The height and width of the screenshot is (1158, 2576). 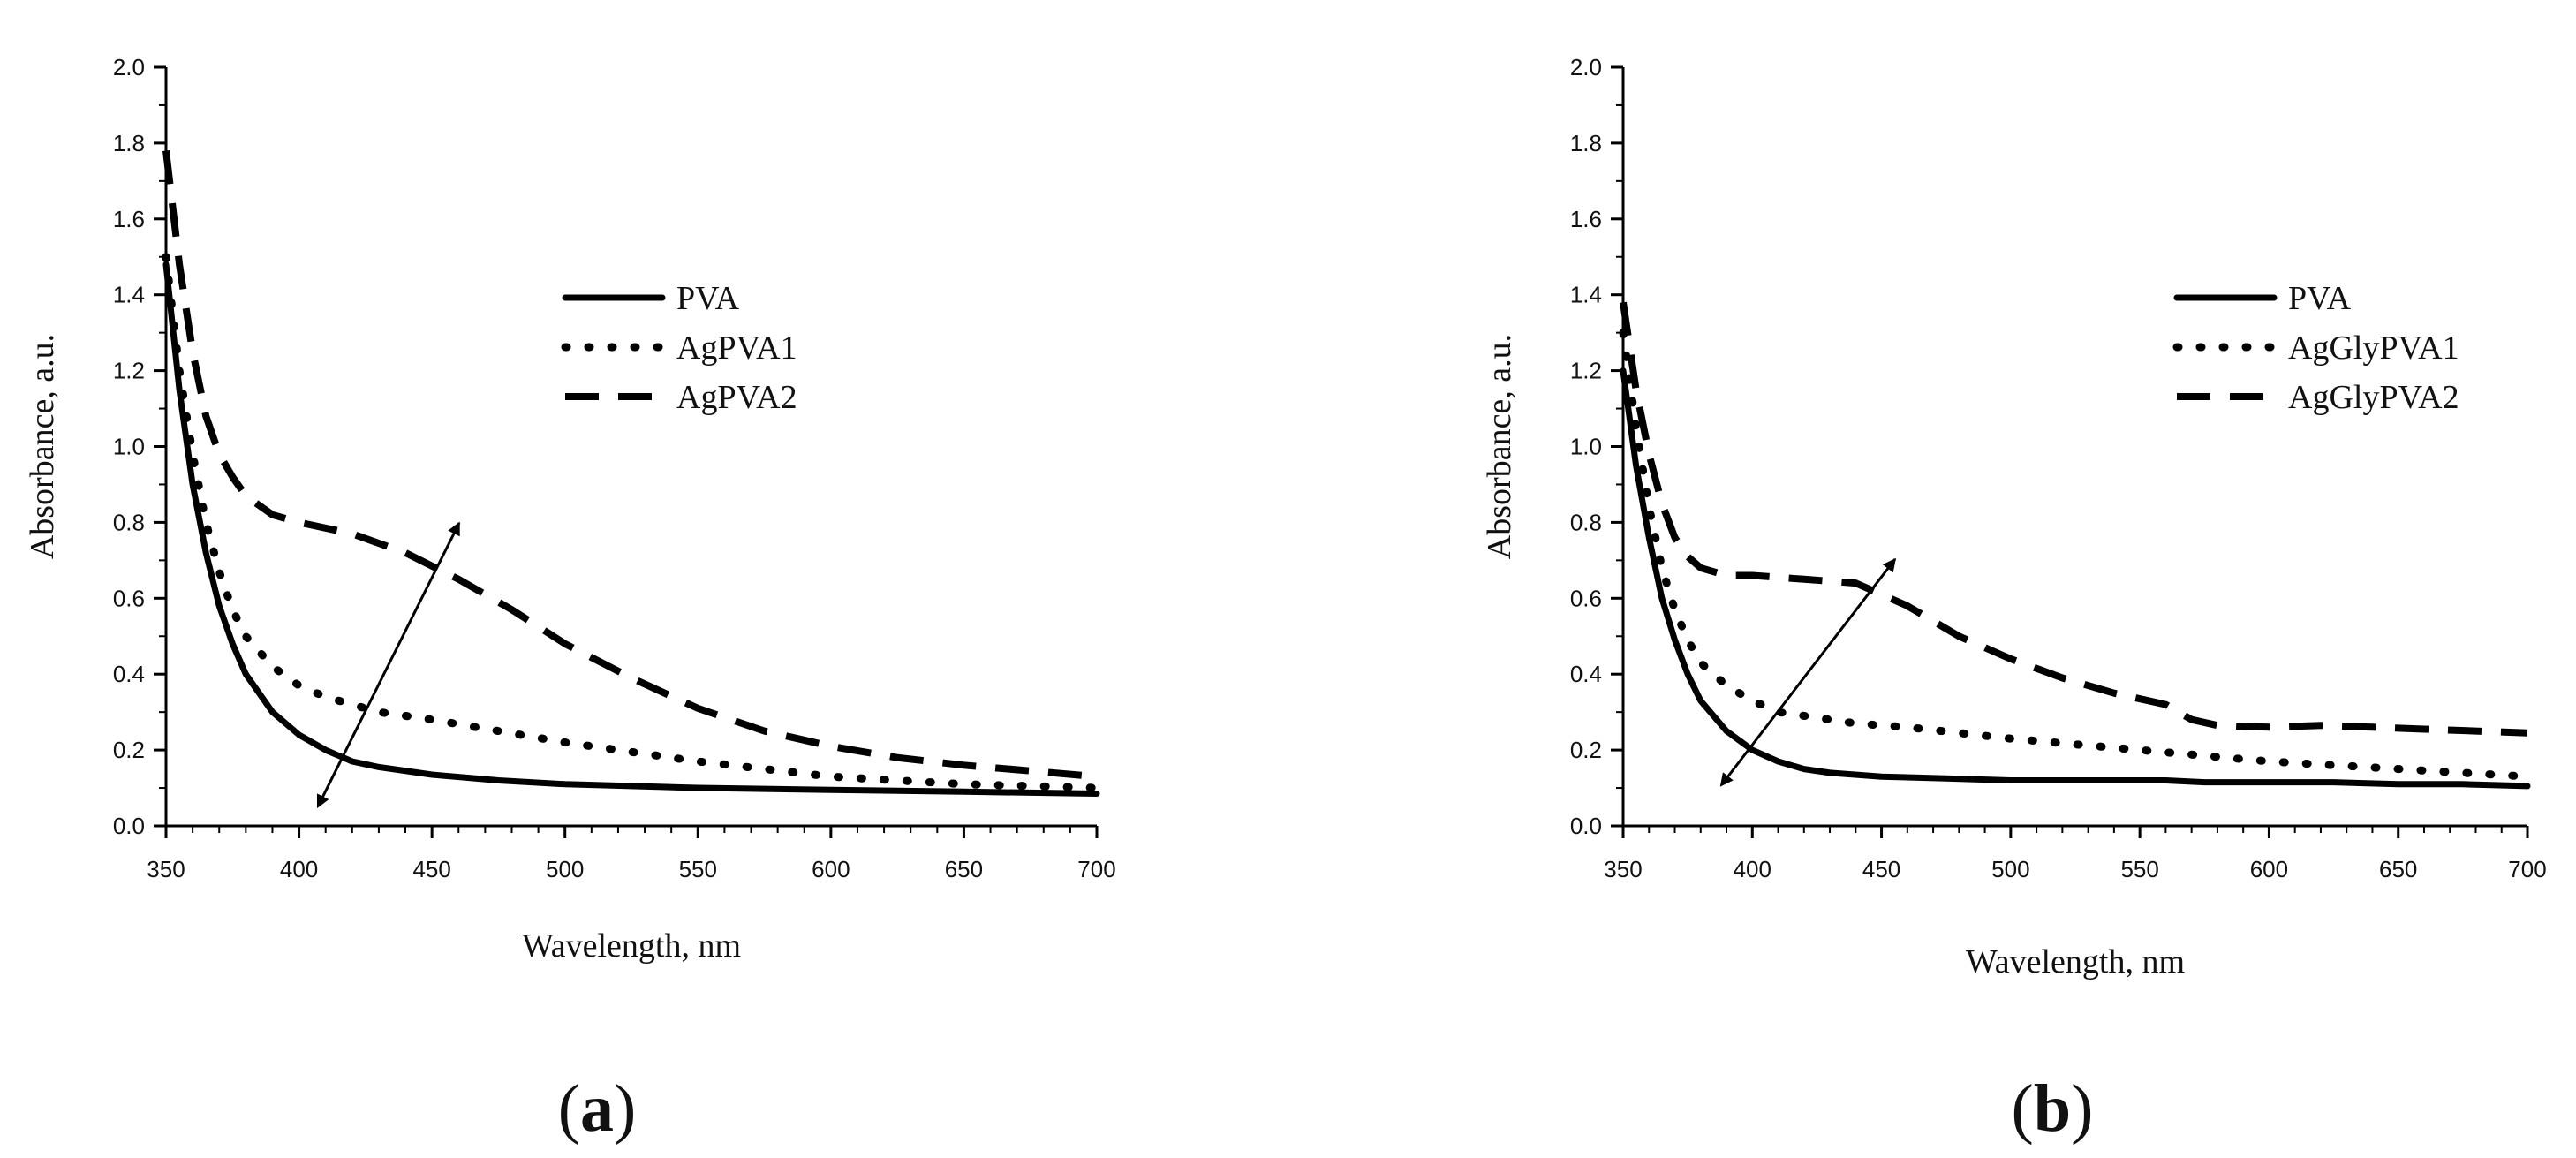 What do you see at coordinates (597, 1108) in the screenshot?
I see `panel-label: (a)` at bounding box center [597, 1108].